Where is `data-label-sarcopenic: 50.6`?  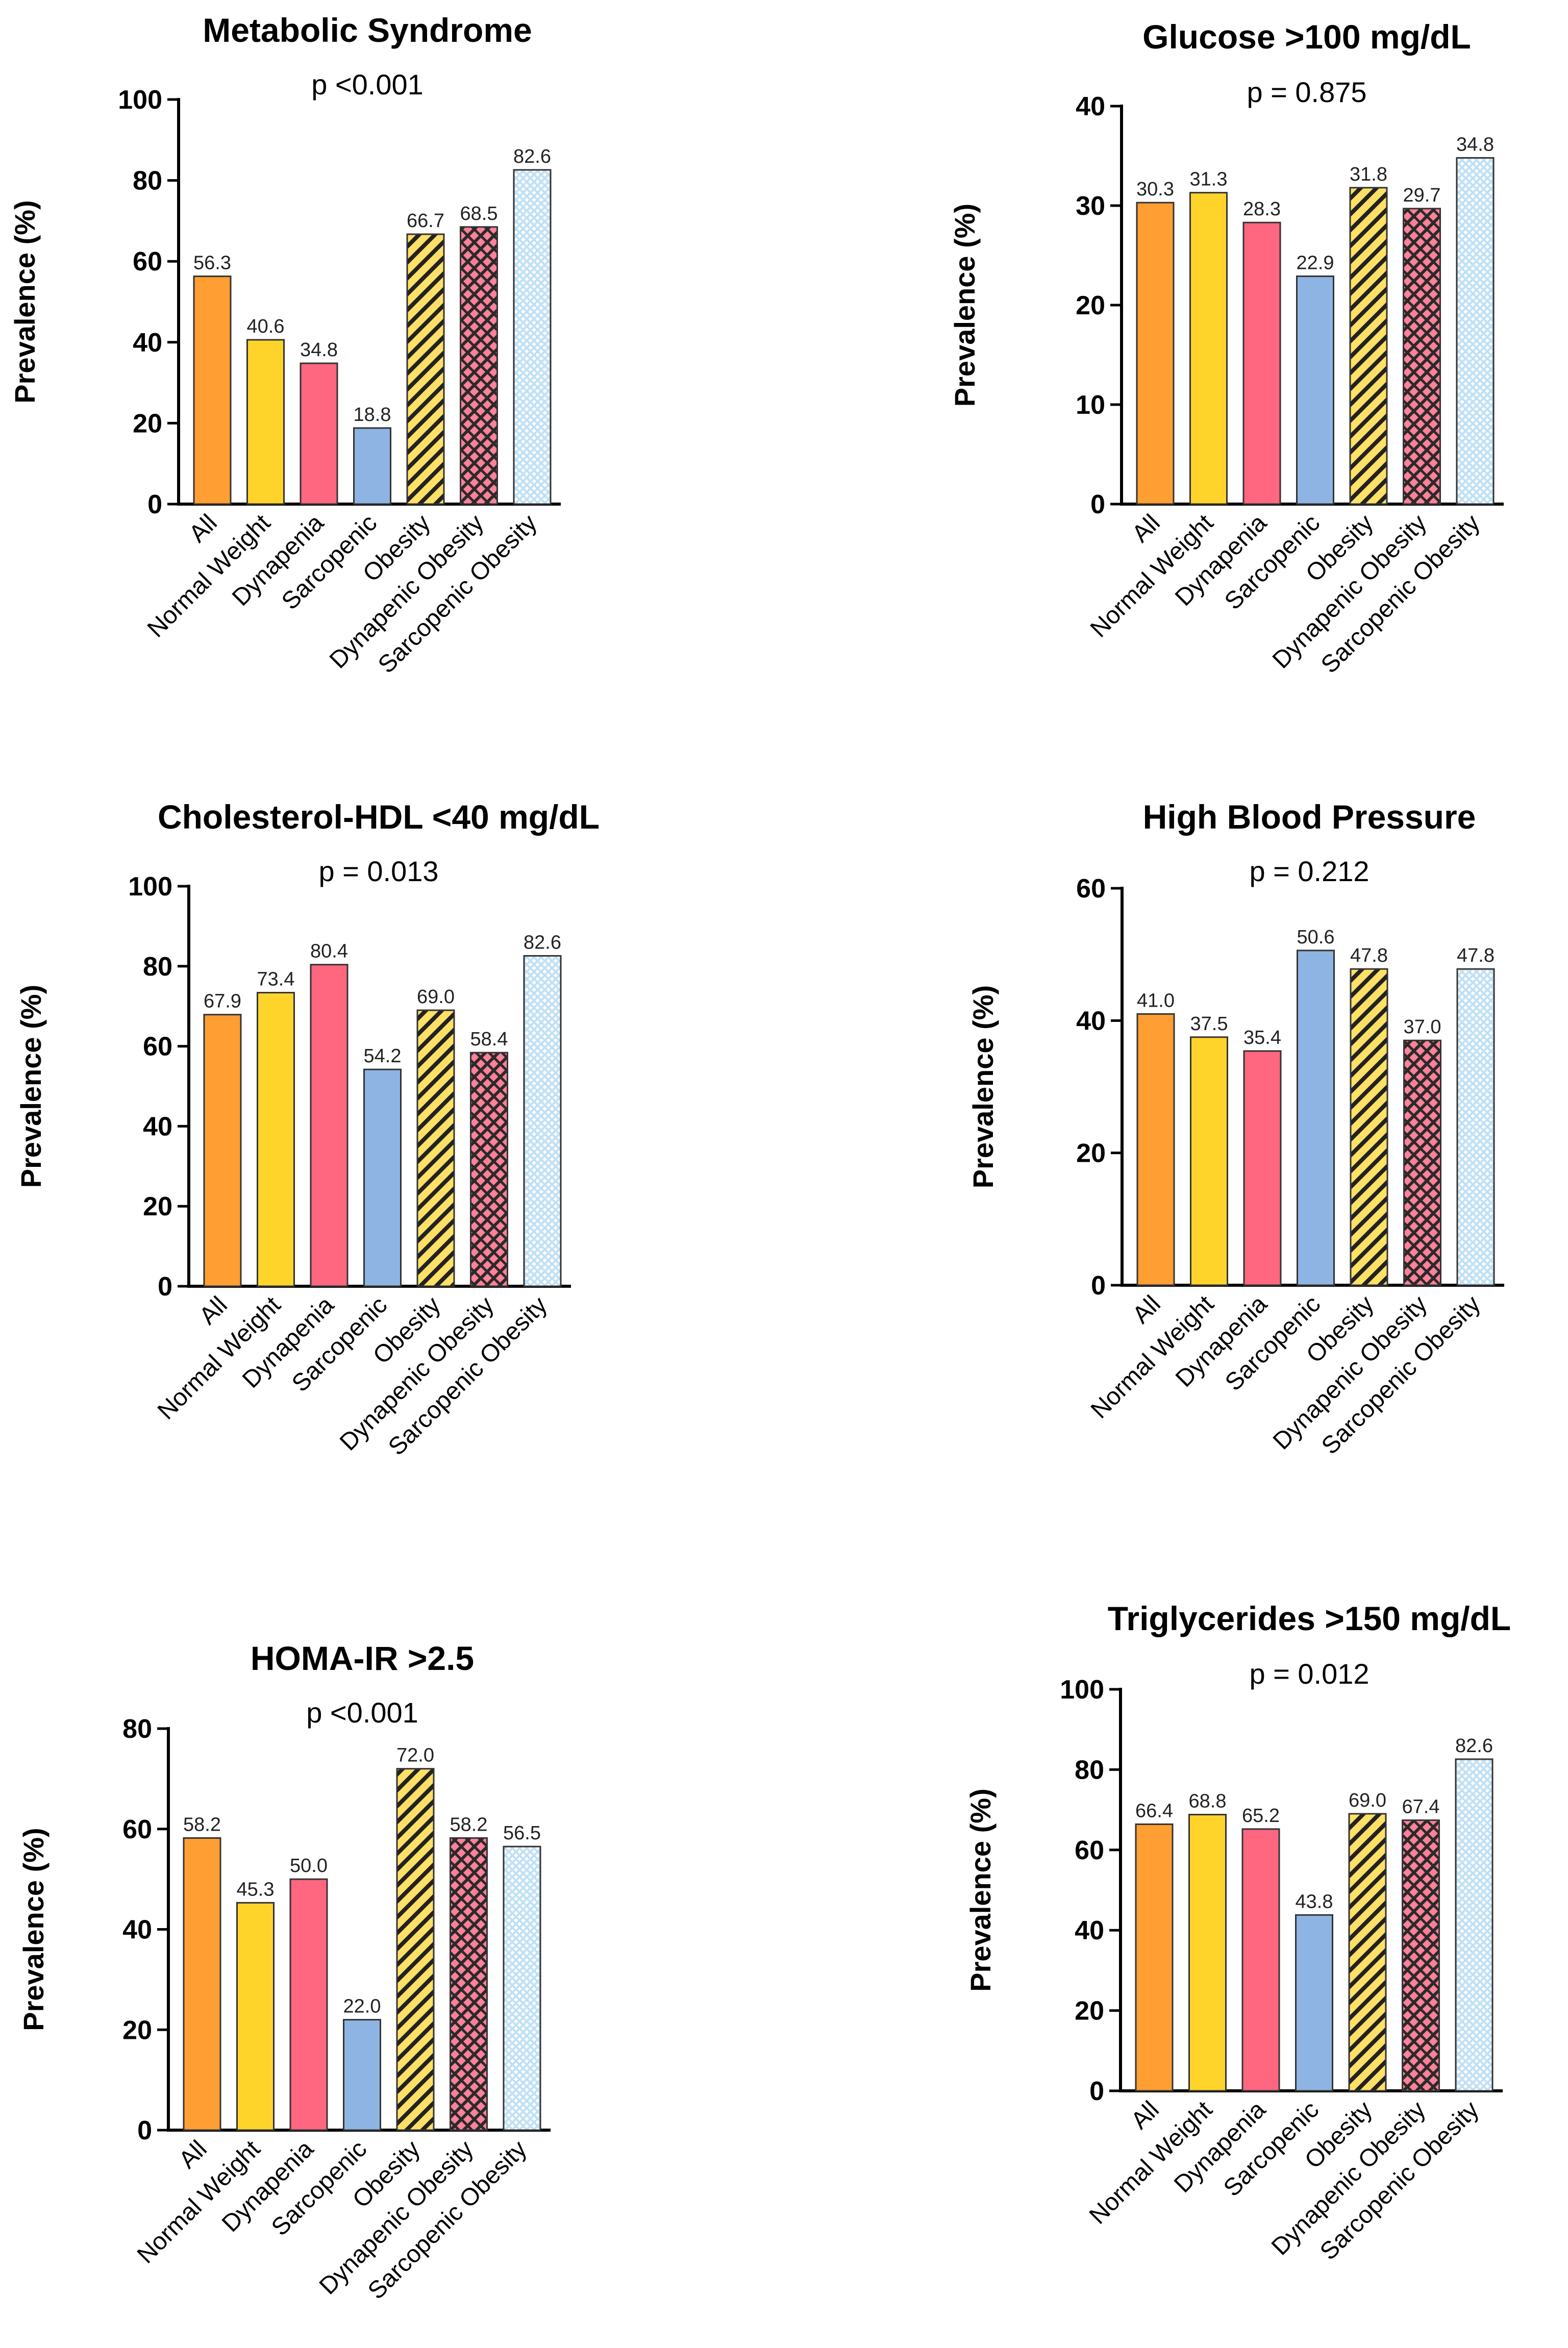
data-label-sarcopenic: 50.6 is located at coordinates (1316, 937).